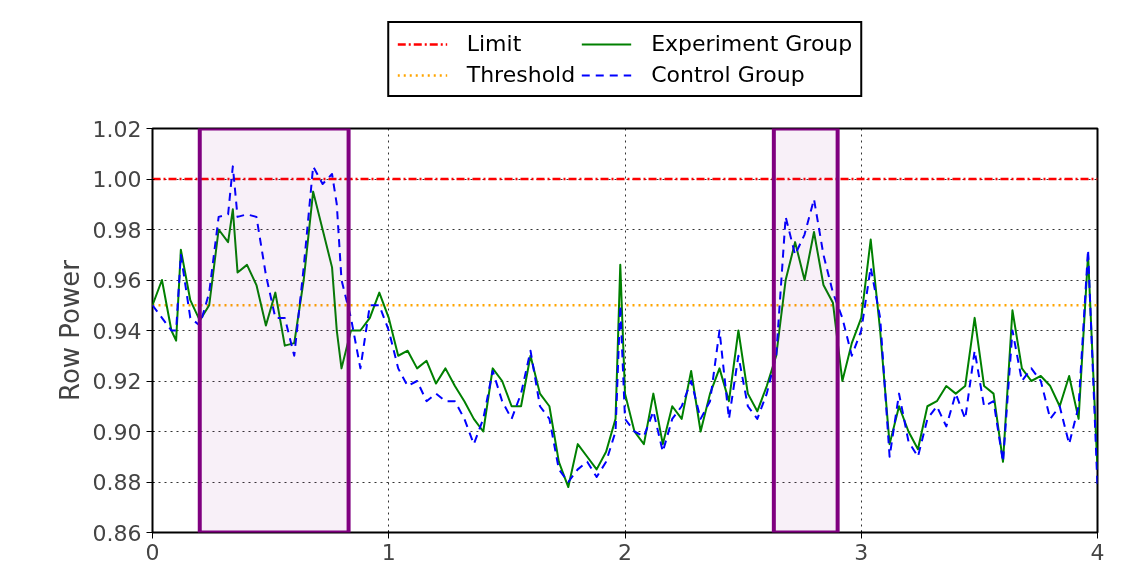  Describe the element at coordinates (117, 280) in the screenshot. I see `y-tick-label: 0.96` at that location.